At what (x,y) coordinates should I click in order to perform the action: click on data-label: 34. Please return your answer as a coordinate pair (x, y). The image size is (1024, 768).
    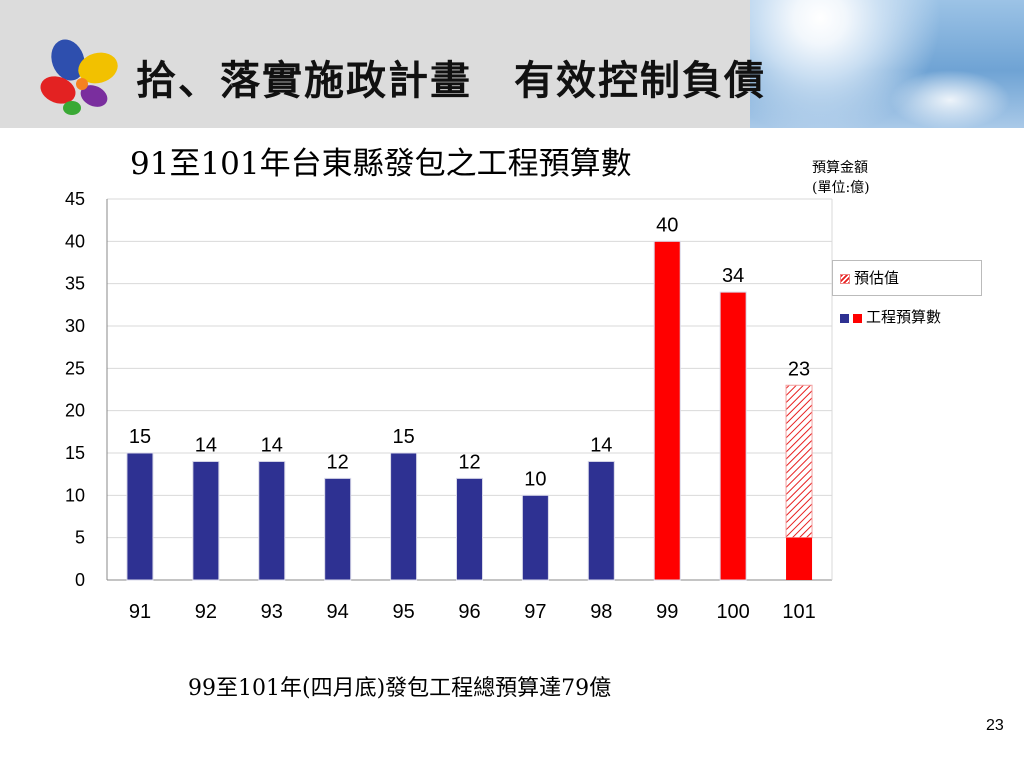
    Looking at the image, I should click on (733, 276).